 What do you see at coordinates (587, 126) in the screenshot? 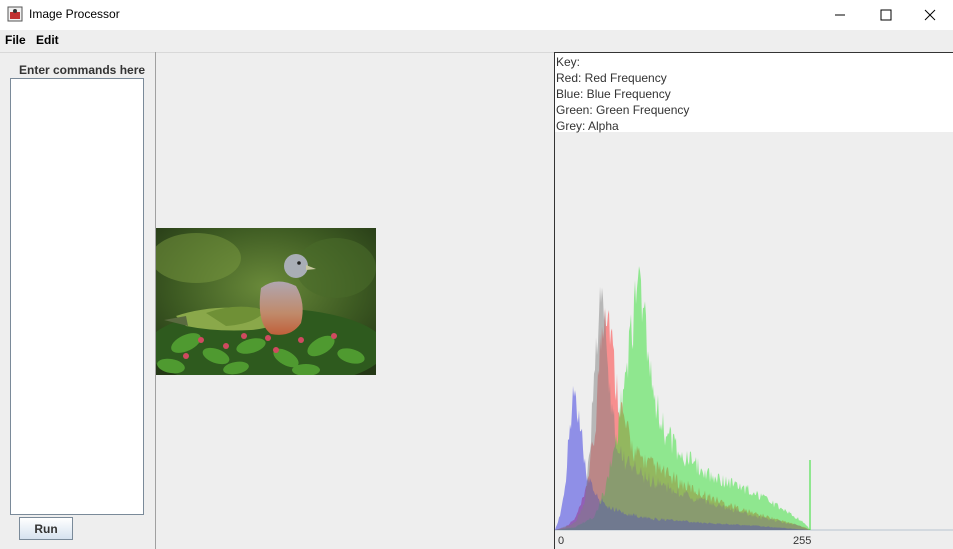
I see `key-grey: Grey: Alpha` at bounding box center [587, 126].